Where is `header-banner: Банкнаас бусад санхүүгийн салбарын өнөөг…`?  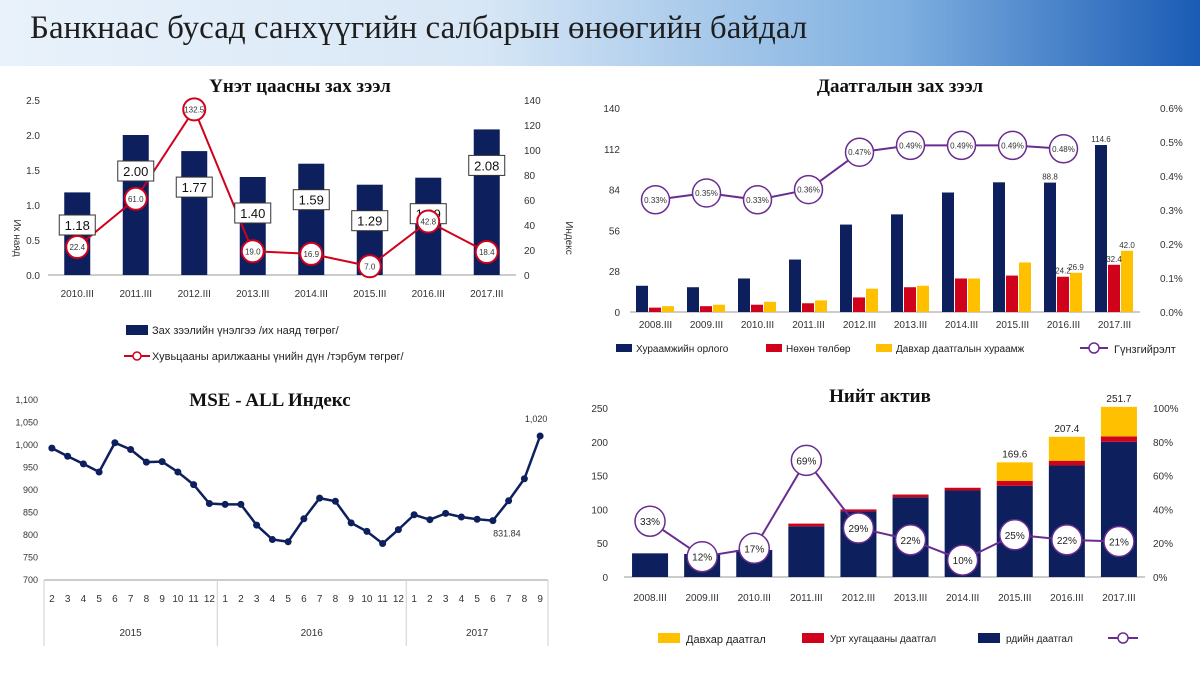
header-banner: Банкнаас бусад санхүүгийн салбарын өнөөг… is located at coordinates (600, 33).